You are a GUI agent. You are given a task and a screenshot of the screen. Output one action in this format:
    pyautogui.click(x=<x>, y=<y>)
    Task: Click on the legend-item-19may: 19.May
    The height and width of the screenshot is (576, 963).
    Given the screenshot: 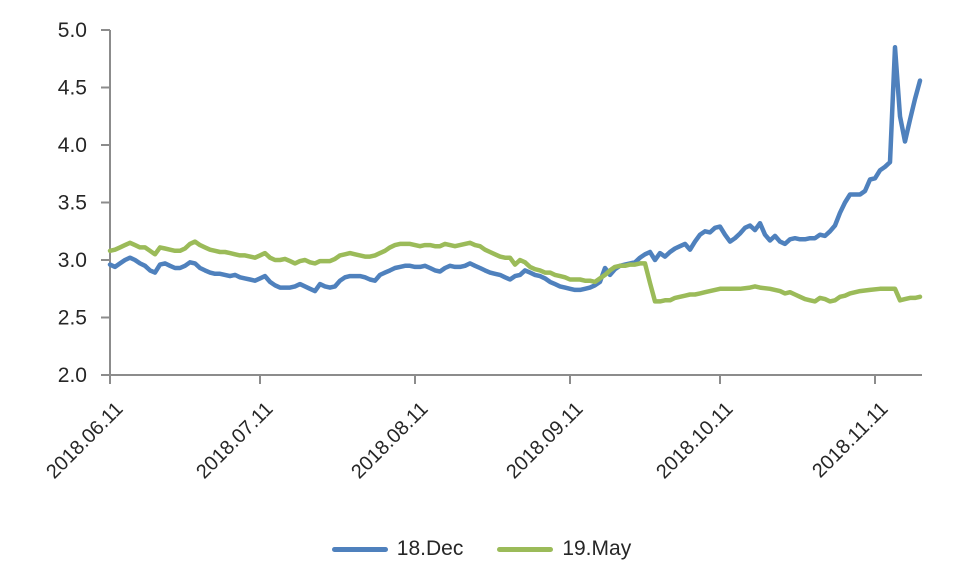 What is the action you would take?
    pyautogui.click(x=564, y=549)
    